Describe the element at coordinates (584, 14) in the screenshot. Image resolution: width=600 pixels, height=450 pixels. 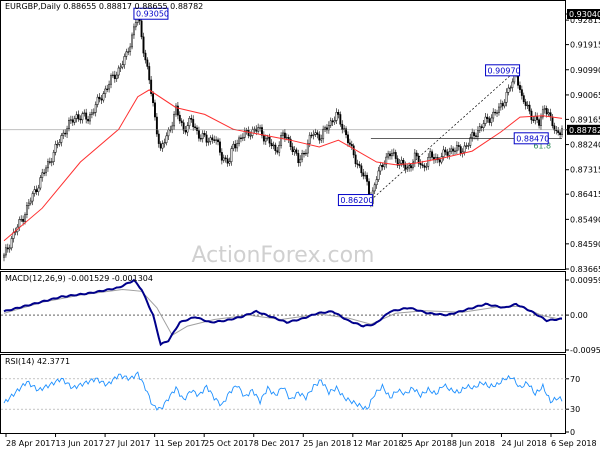
I see `max-price-label: 0.93040` at that location.